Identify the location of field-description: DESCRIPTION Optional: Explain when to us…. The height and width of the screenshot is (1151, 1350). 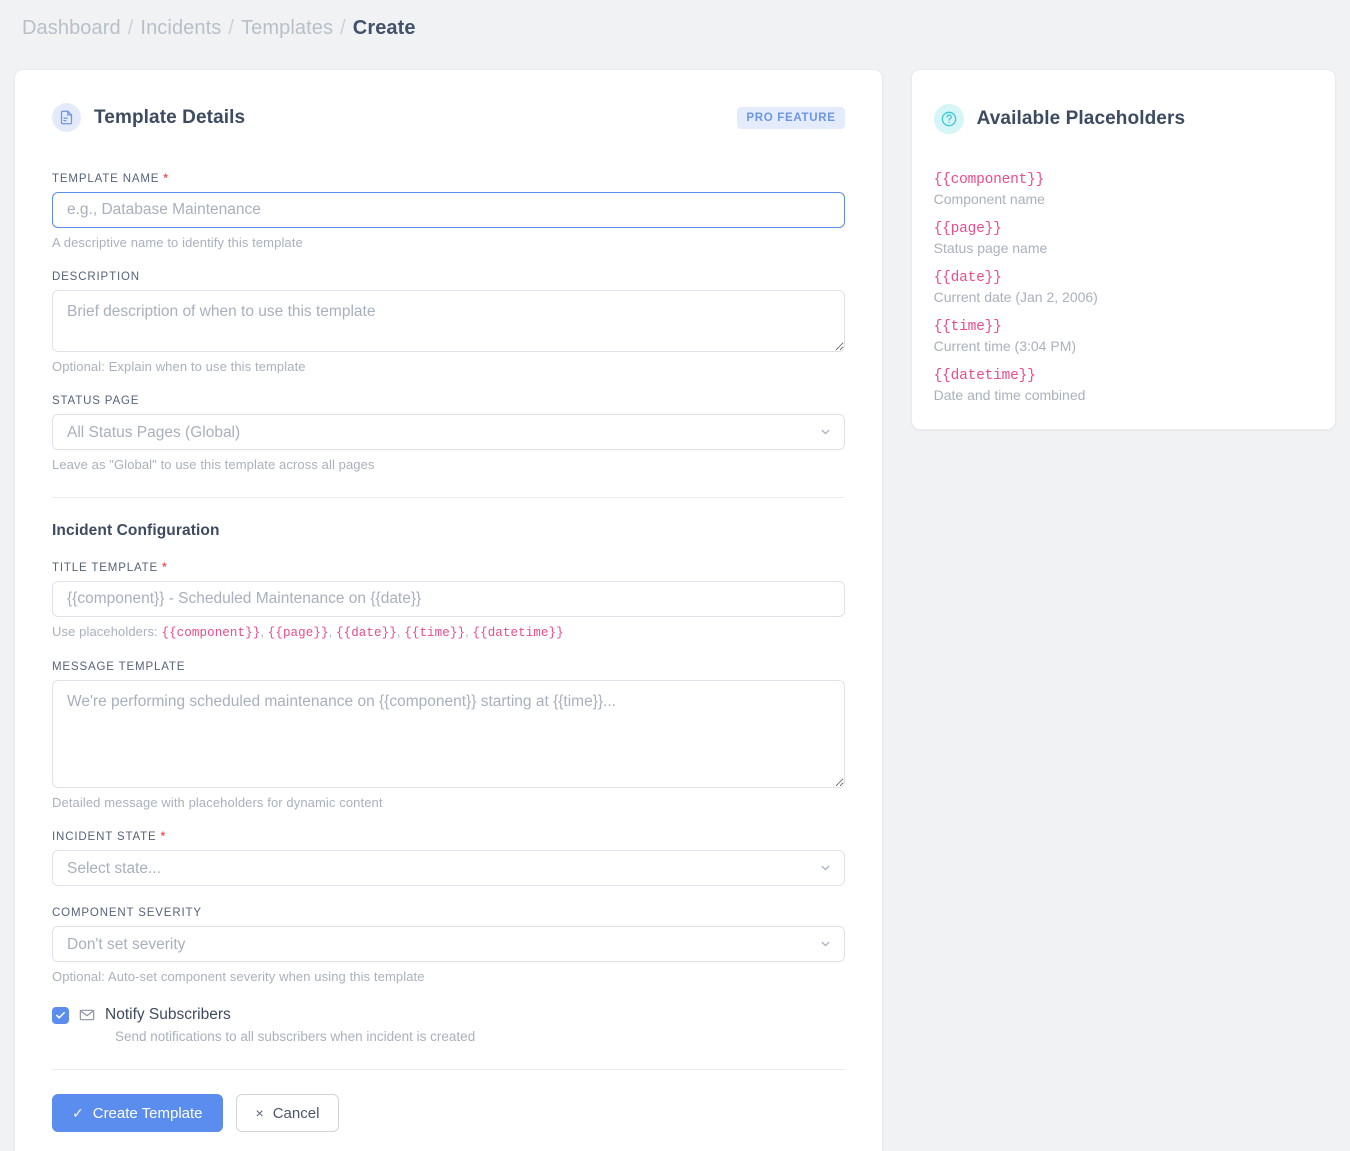
(448, 322).